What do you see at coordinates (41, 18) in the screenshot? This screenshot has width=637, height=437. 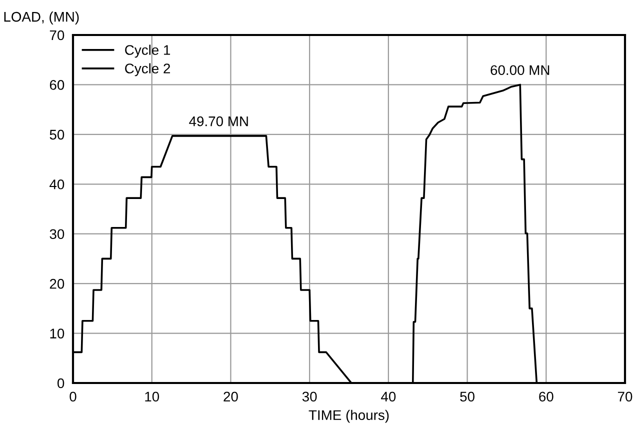 I see `y-axis-title: LOAD, (MN)` at bounding box center [41, 18].